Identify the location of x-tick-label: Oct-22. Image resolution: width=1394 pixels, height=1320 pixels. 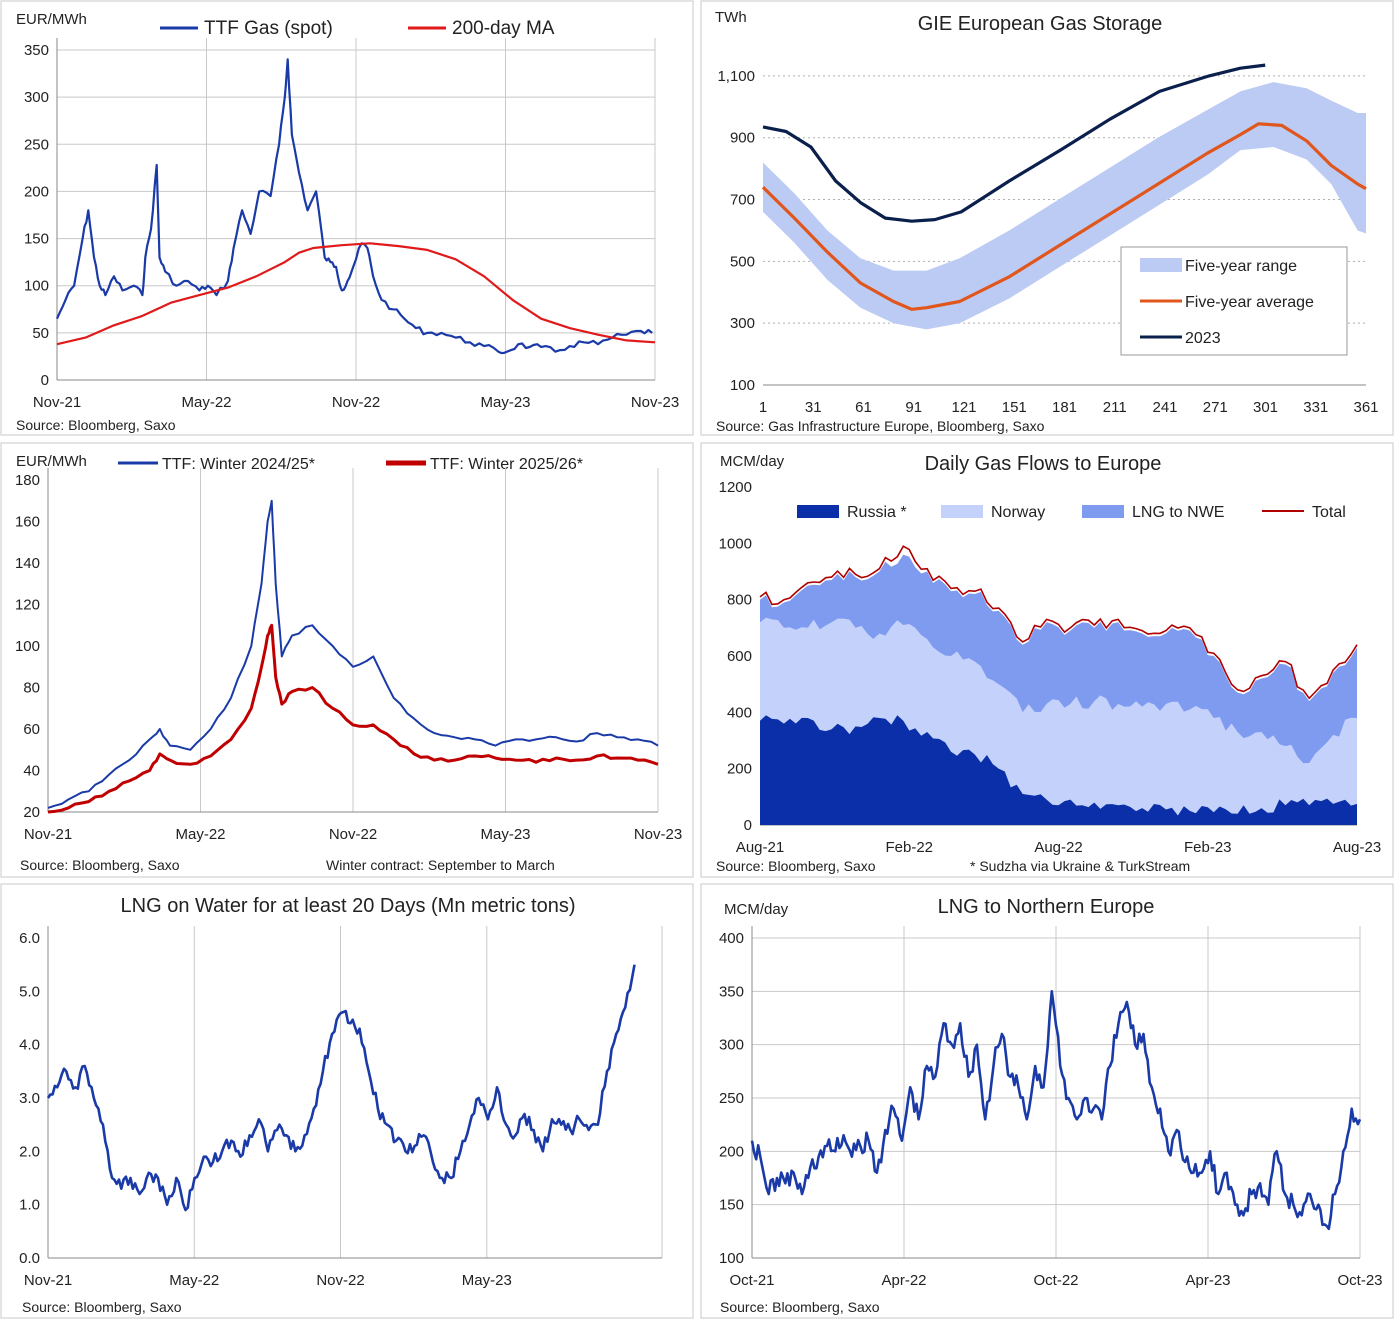
(1055, 1280).